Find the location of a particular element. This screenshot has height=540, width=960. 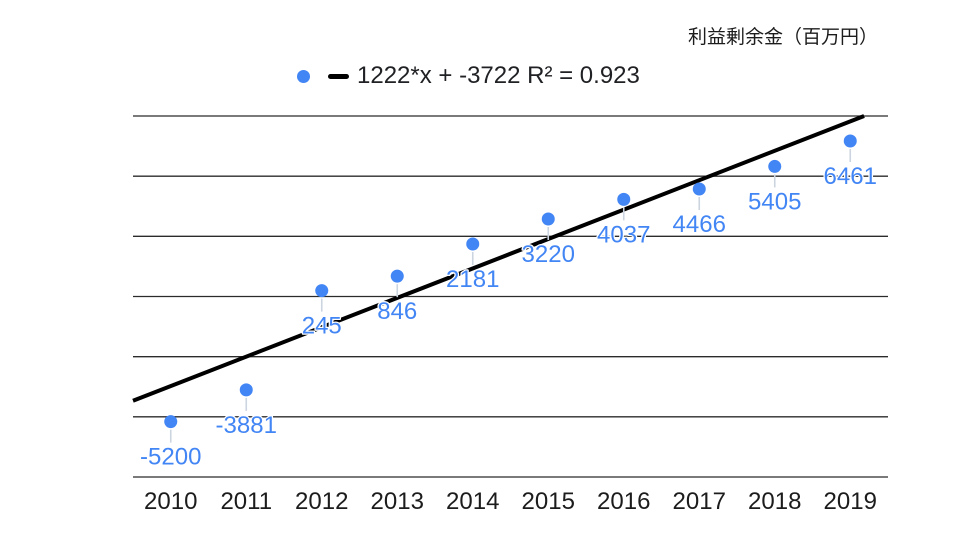

legend-series-dot-icon is located at coordinates (303, 76).